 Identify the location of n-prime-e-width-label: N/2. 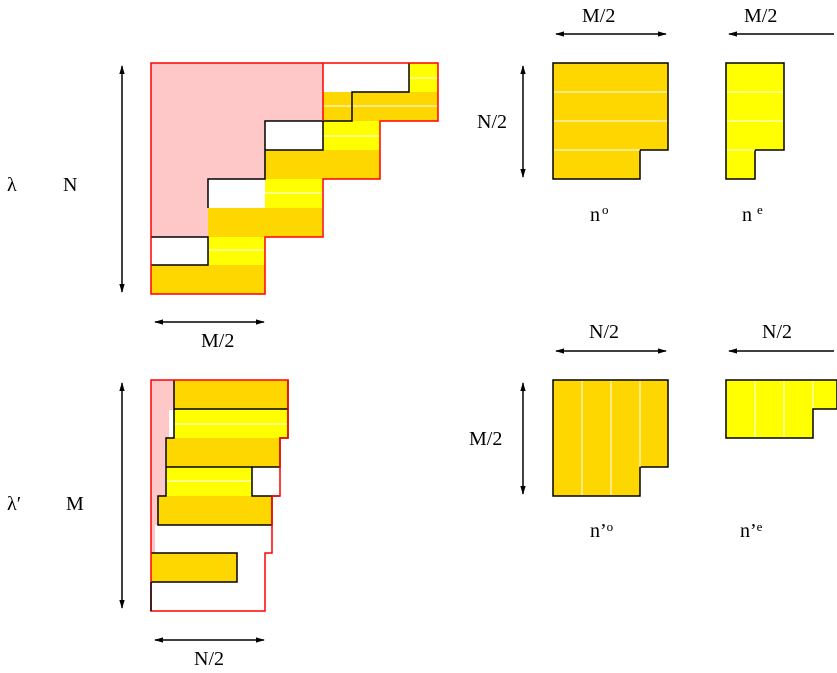
(777, 332).